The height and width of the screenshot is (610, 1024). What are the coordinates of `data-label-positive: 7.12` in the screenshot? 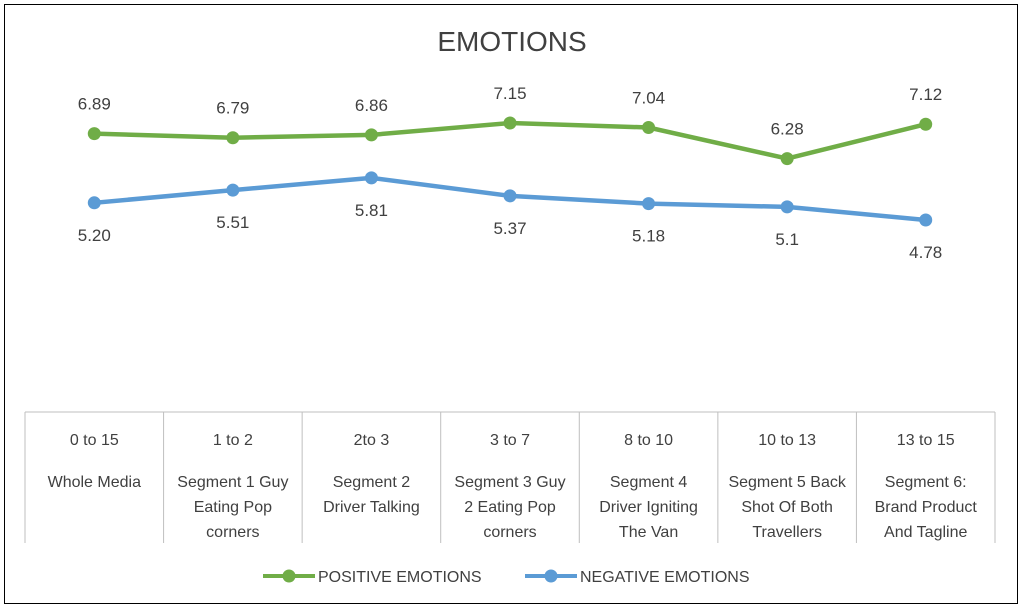 It's located at (925, 94).